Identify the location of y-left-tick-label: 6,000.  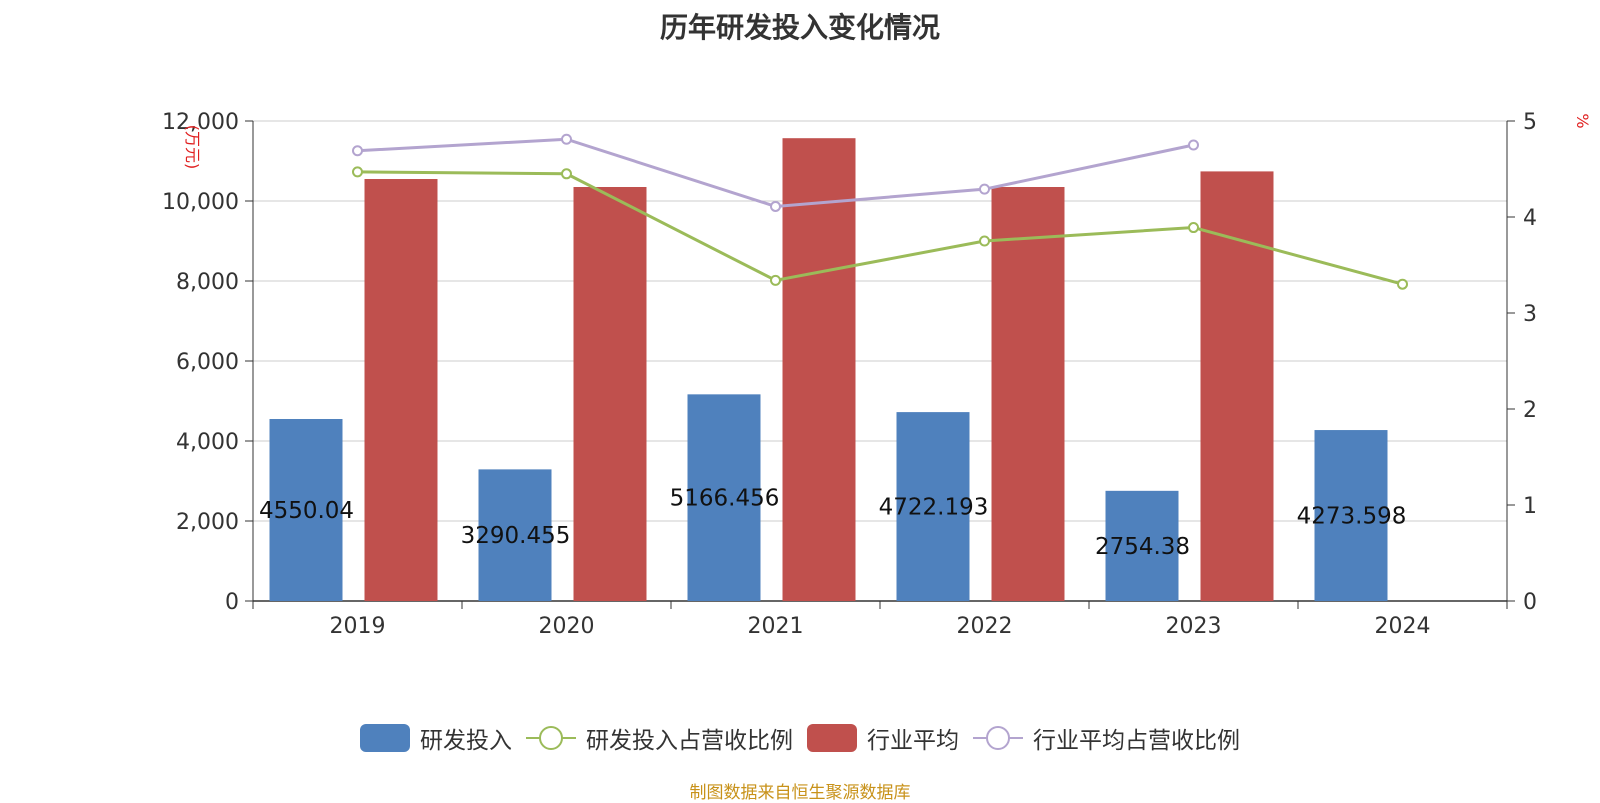
(207, 362).